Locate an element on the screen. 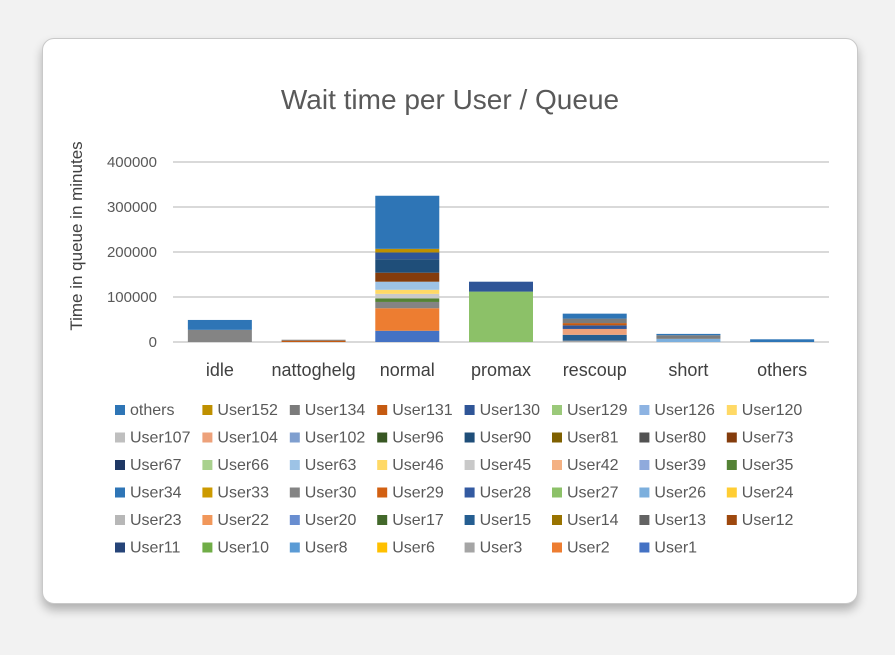 Image resolution: width=895 pixels, height=655 pixels. legend-label: User17 is located at coordinates (418, 520).